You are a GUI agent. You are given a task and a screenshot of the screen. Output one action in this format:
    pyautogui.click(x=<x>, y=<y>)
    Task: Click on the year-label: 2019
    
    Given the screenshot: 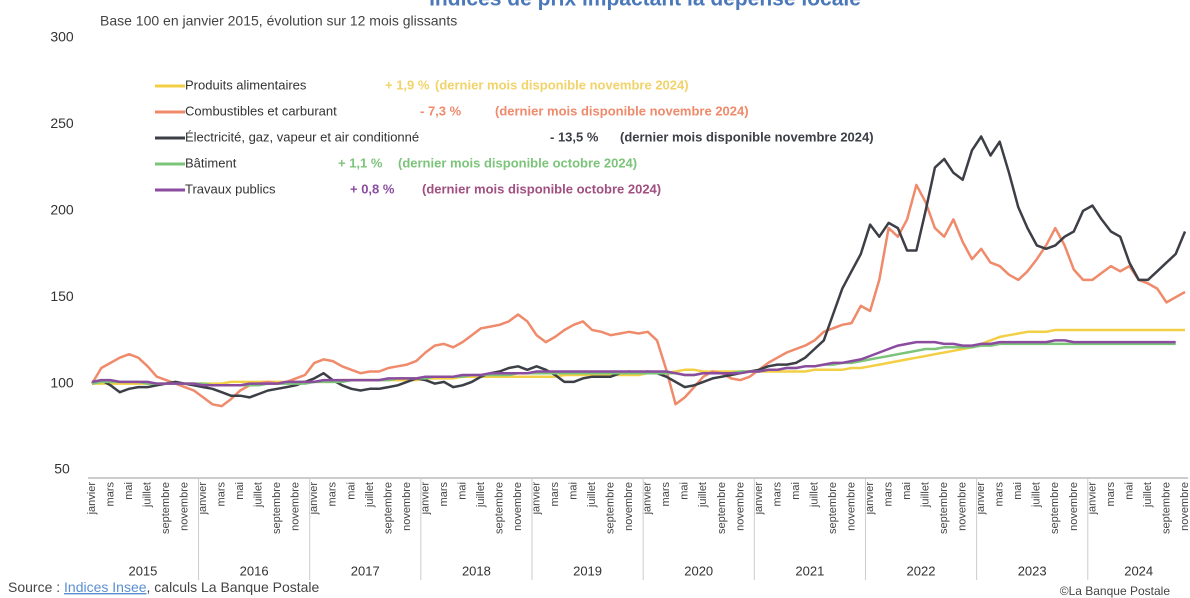 What is the action you would take?
    pyautogui.click(x=587, y=570)
    